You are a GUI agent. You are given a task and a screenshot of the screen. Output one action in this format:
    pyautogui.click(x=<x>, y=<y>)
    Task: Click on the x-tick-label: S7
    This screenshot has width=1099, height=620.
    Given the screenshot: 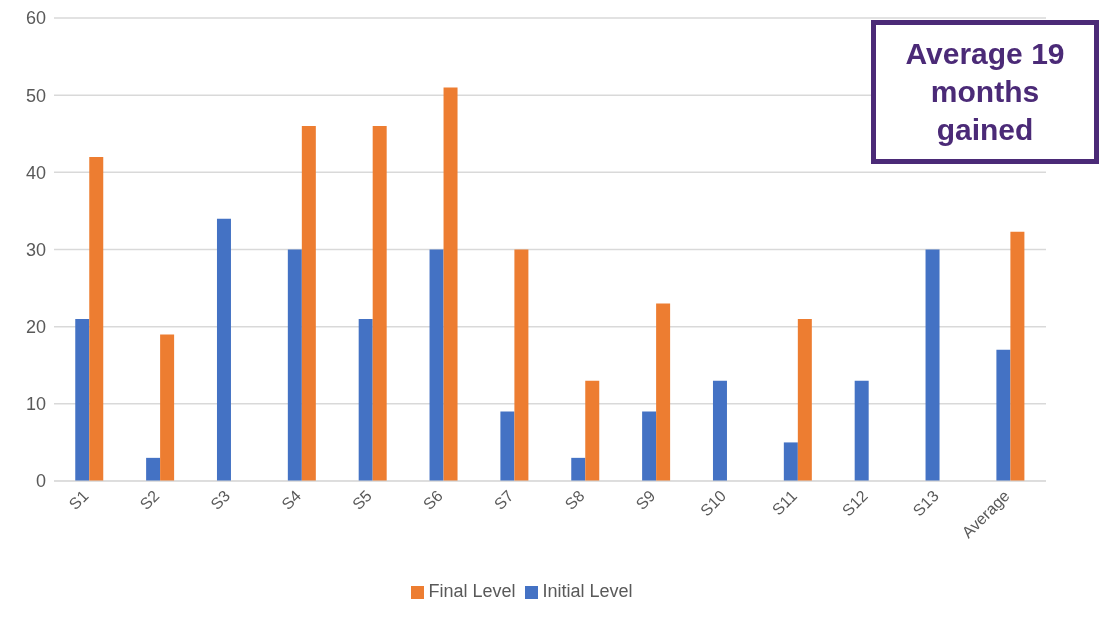 What is the action you would take?
    pyautogui.click(x=503, y=500)
    